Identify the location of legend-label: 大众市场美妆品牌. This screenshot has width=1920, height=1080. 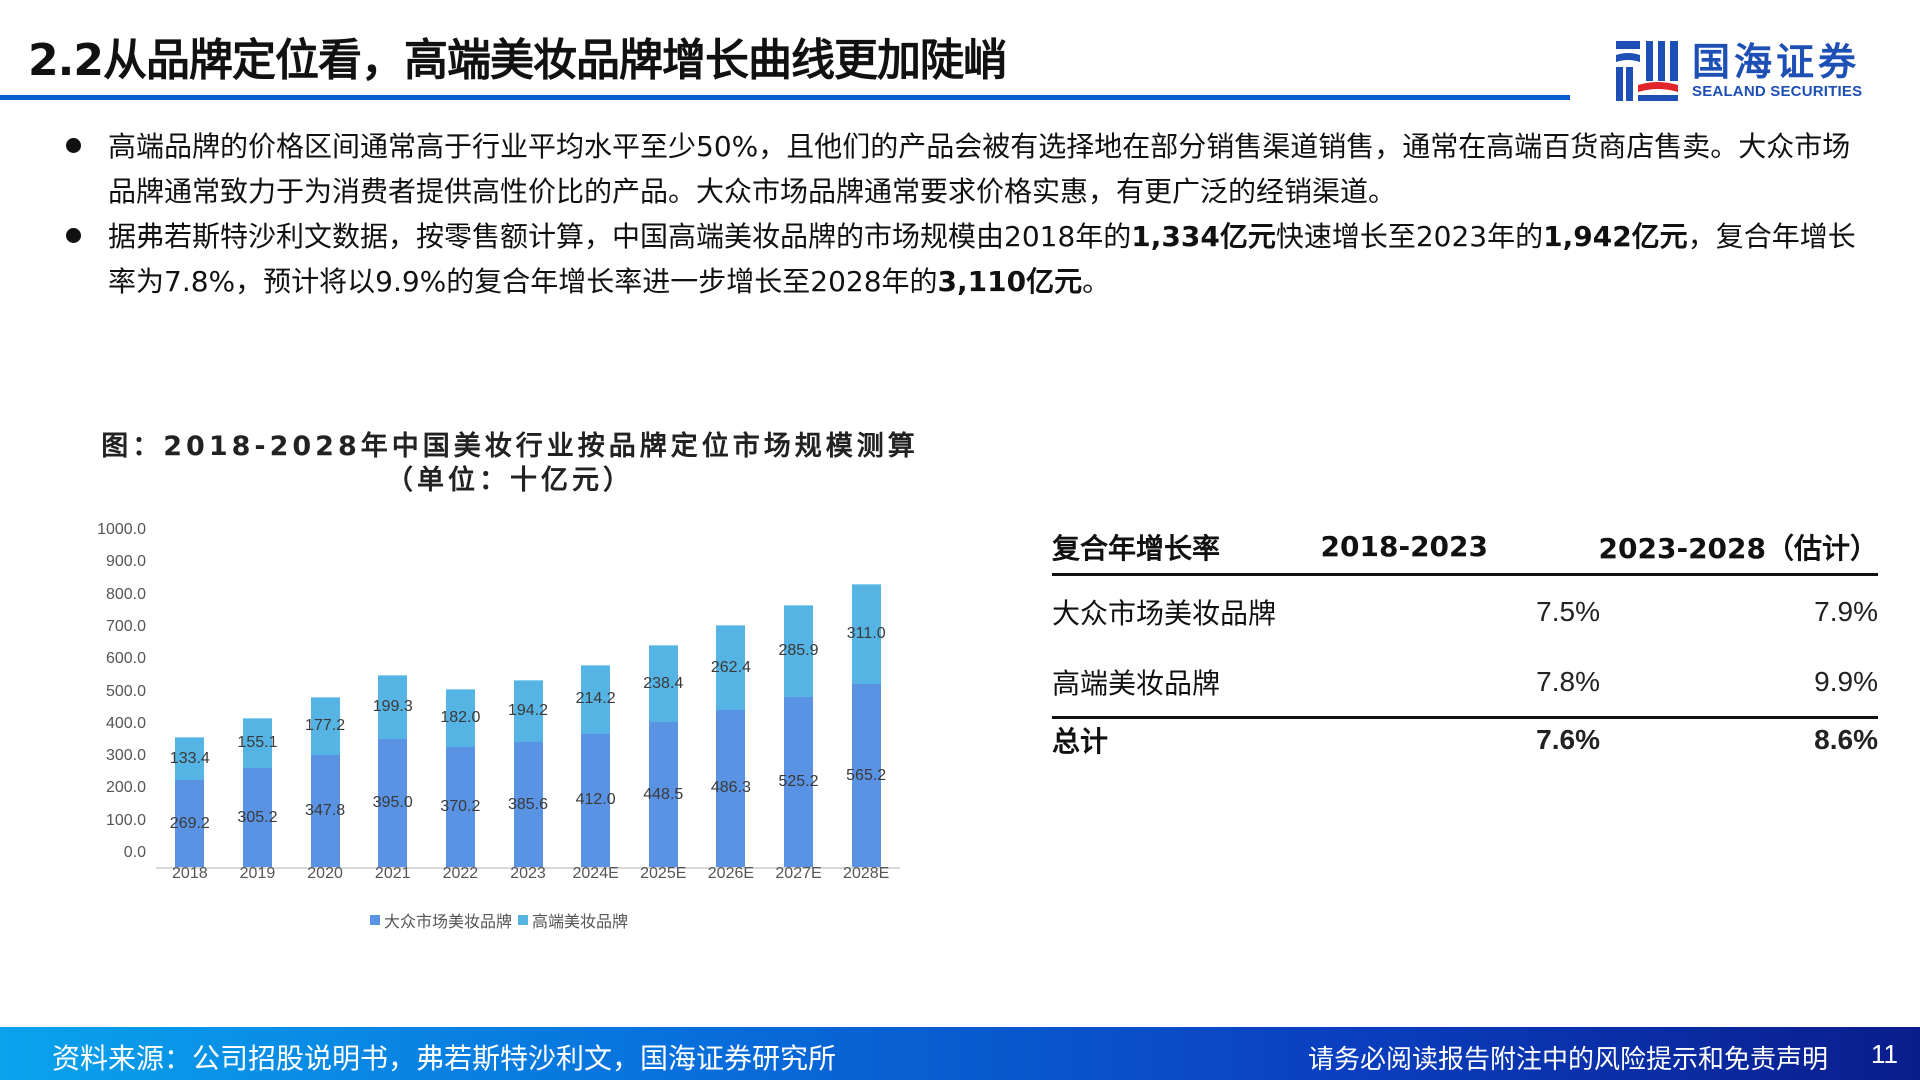
(448, 921).